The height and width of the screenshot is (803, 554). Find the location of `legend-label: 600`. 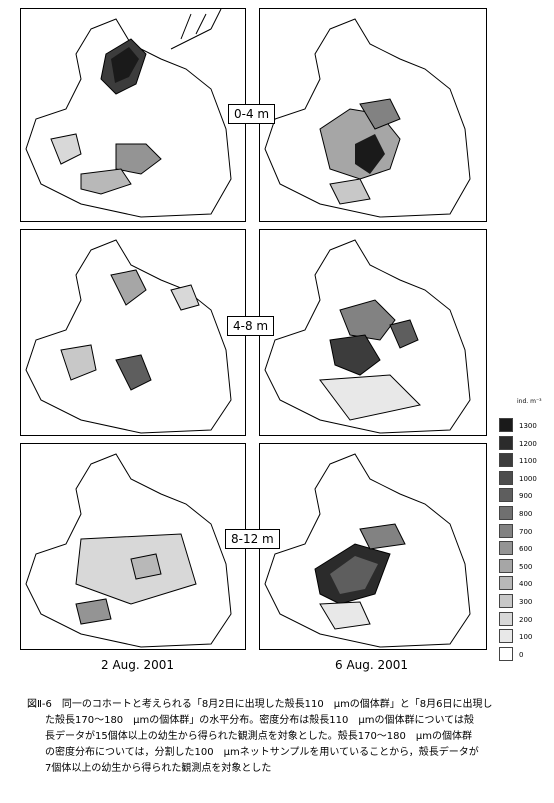

legend-label: 600 is located at coordinates (526, 549).